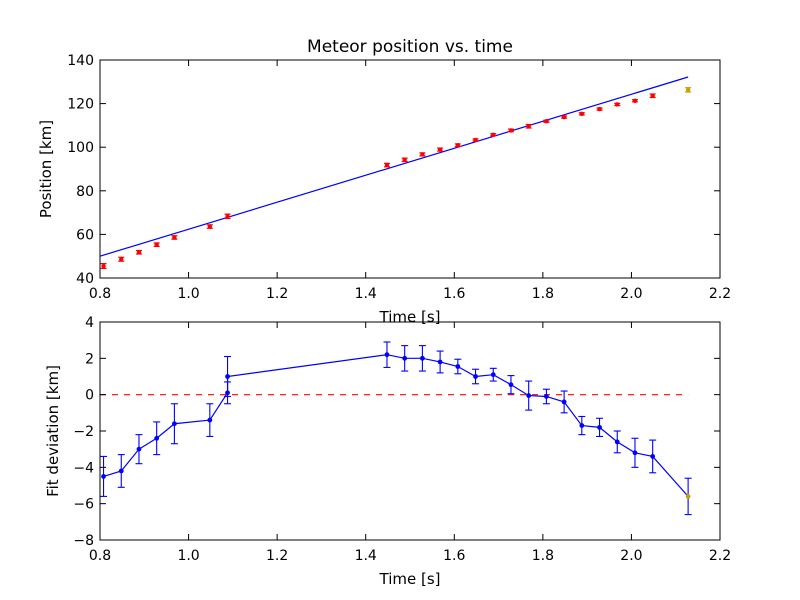  I want to click on y-tick-label: 0, so click(89, 396).